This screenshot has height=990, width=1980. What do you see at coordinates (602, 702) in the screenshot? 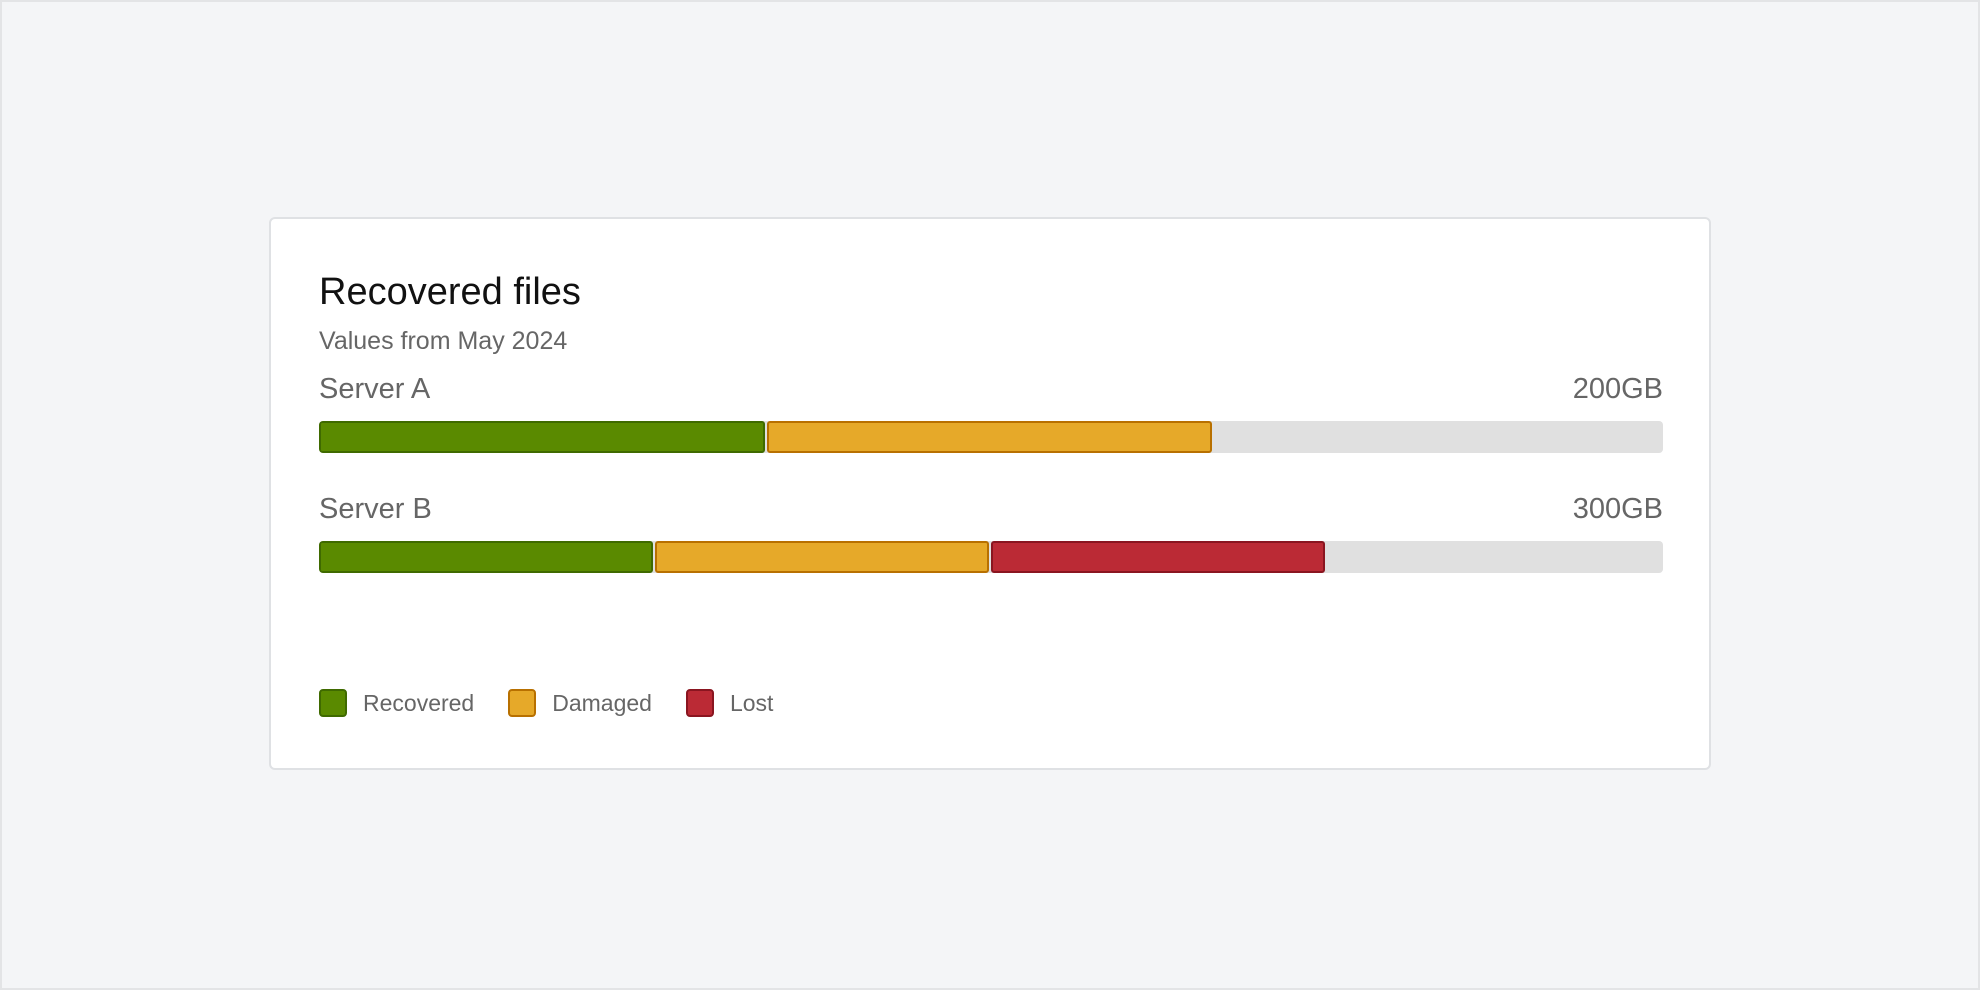
I see `legend-label: Damaged` at bounding box center [602, 702].